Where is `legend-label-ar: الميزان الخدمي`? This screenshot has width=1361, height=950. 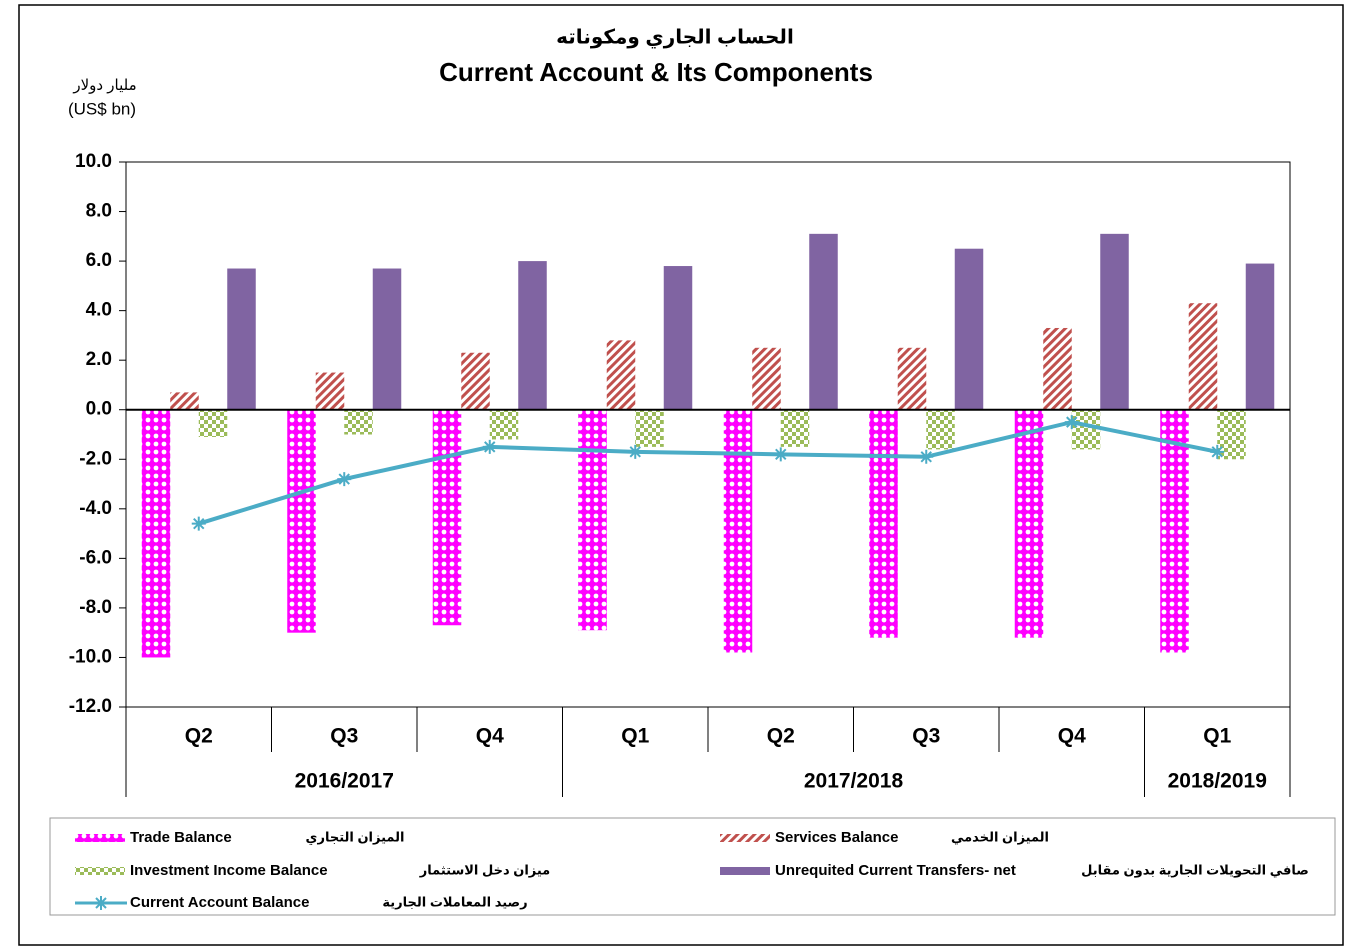
legend-label-ar: الميزان الخدمي is located at coordinates (1000, 836).